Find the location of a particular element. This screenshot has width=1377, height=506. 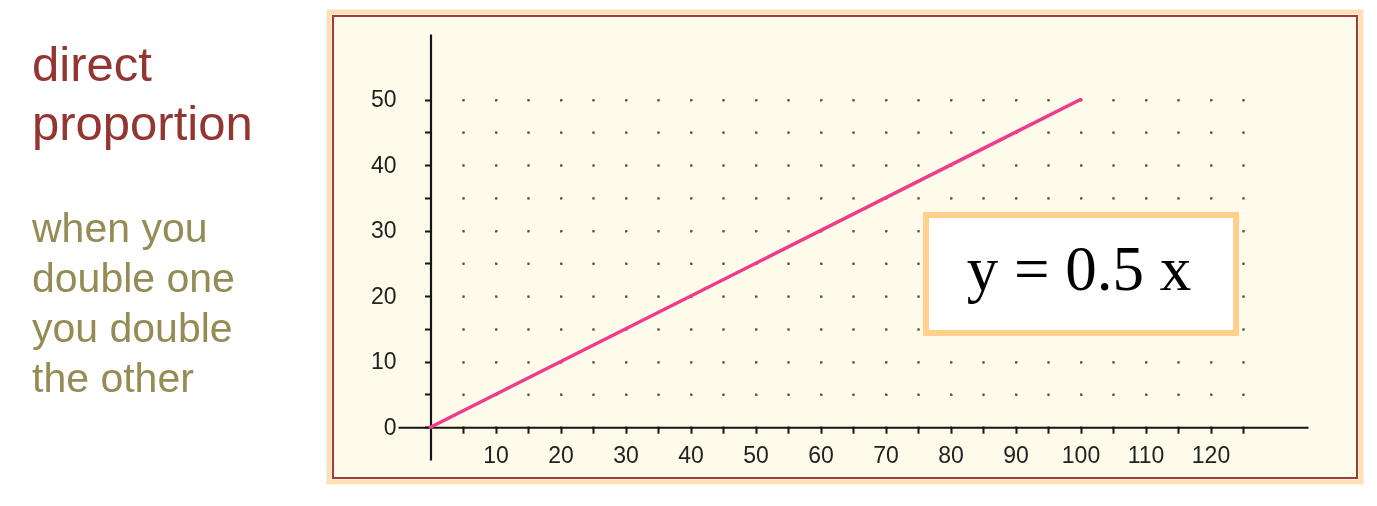

x-tick-label: 90 is located at coordinates (1016, 454).